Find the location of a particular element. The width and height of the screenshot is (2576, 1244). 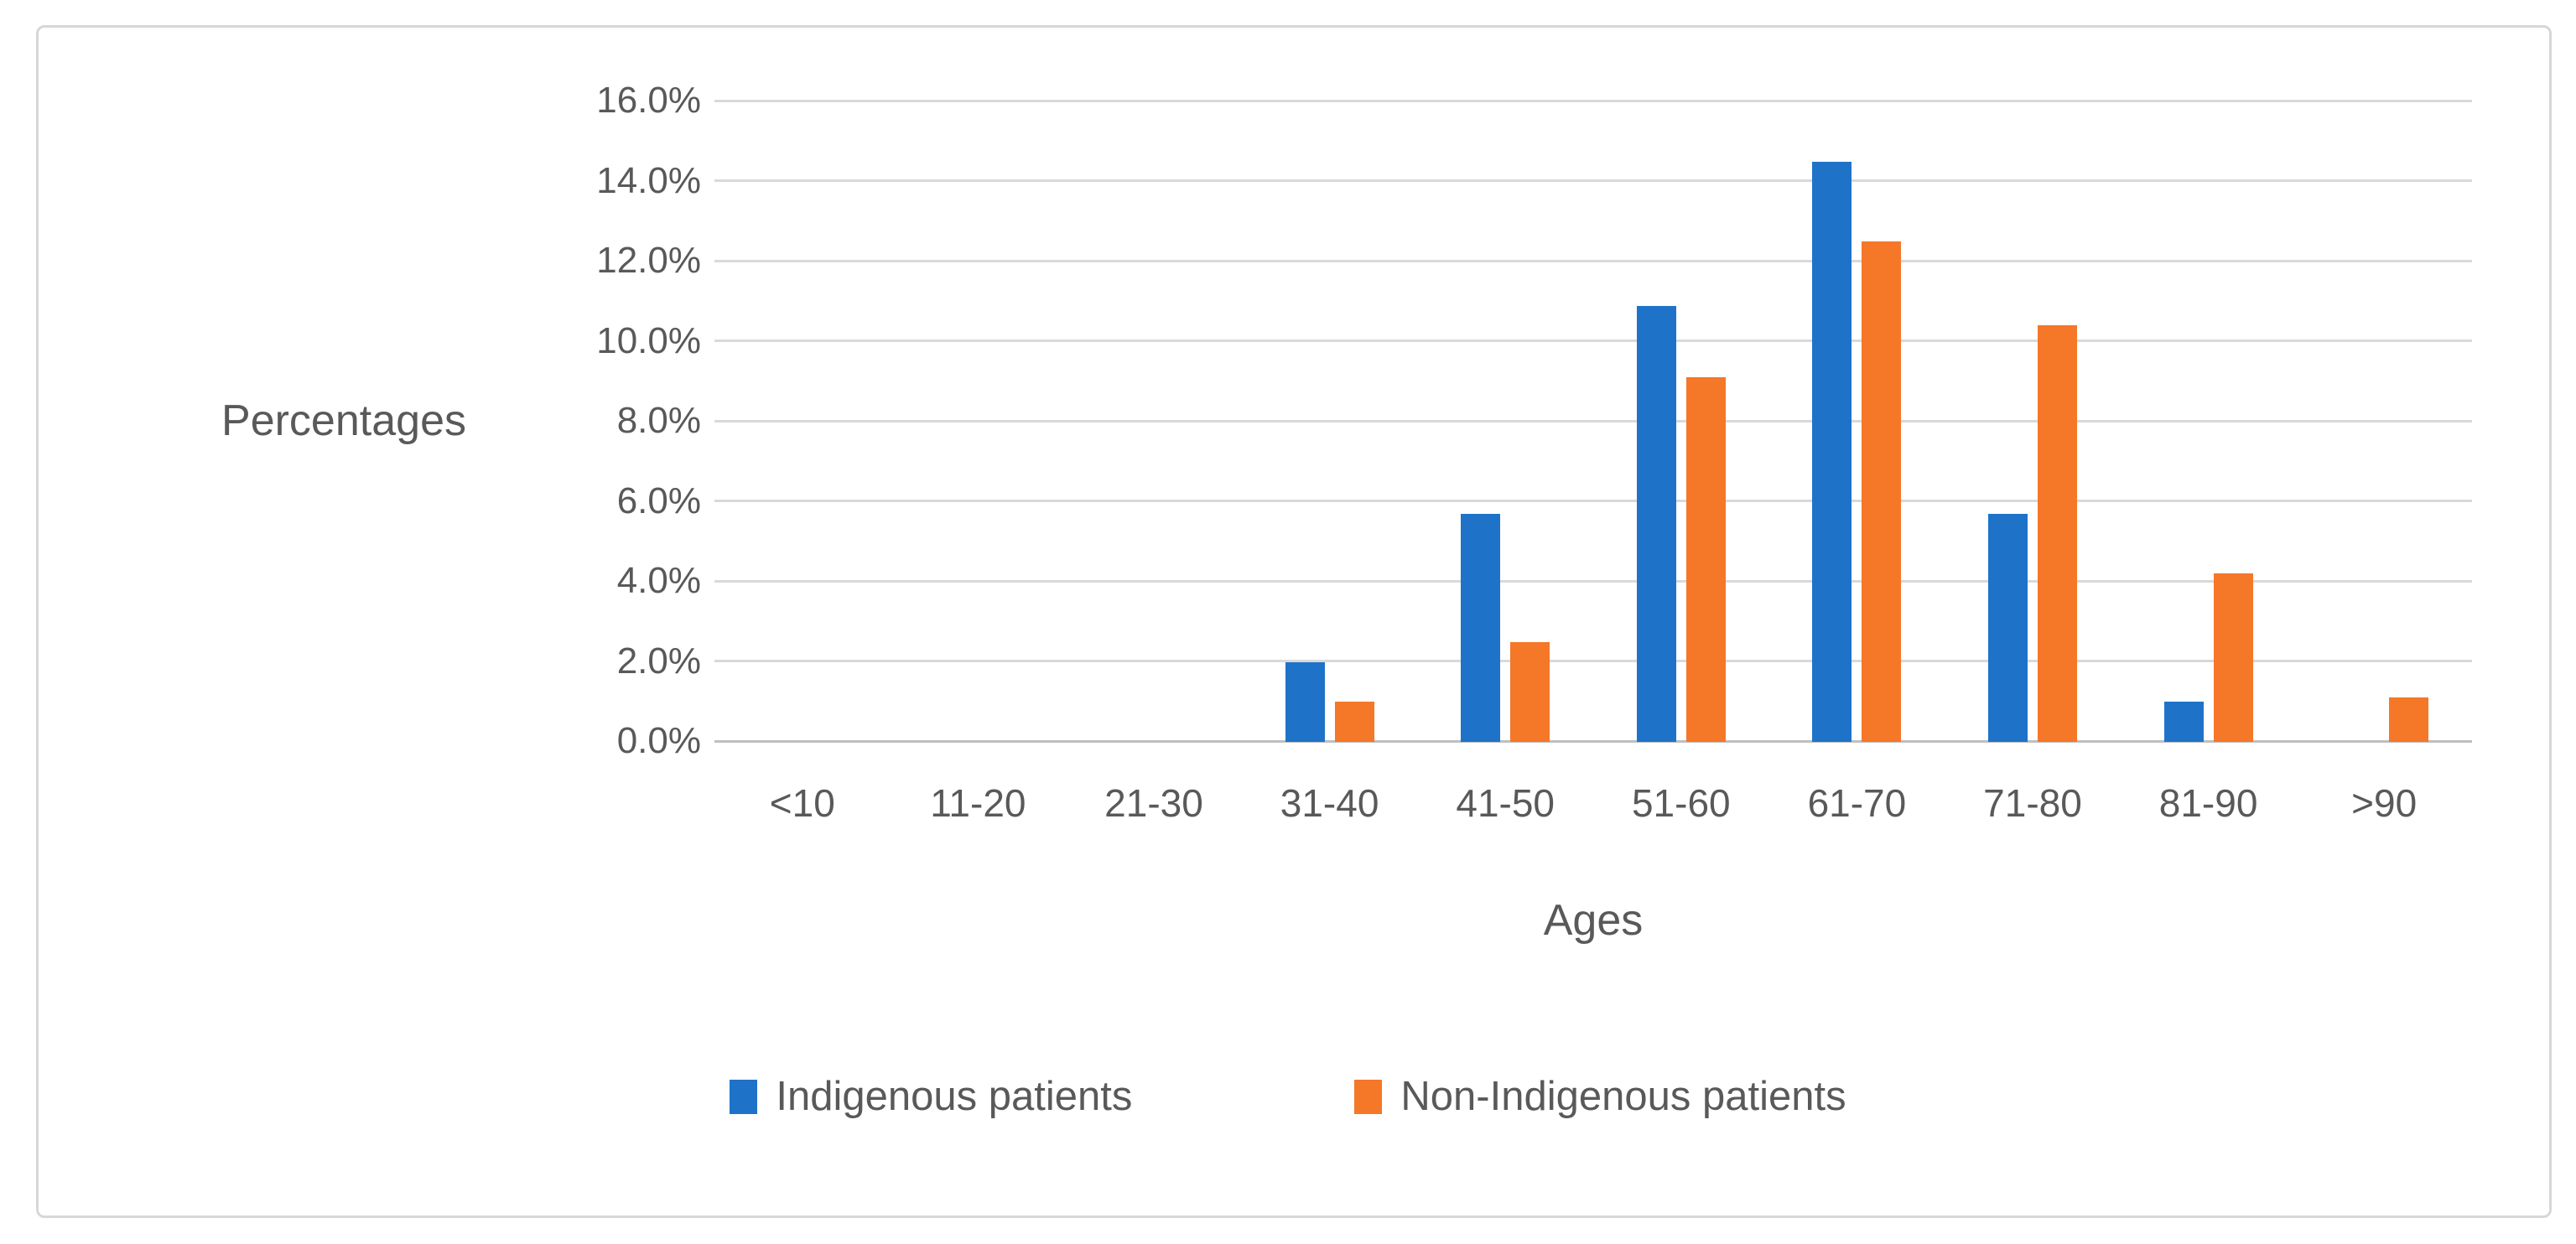

legend-swatch-non-indigenous-icon is located at coordinates (1368, 1096).